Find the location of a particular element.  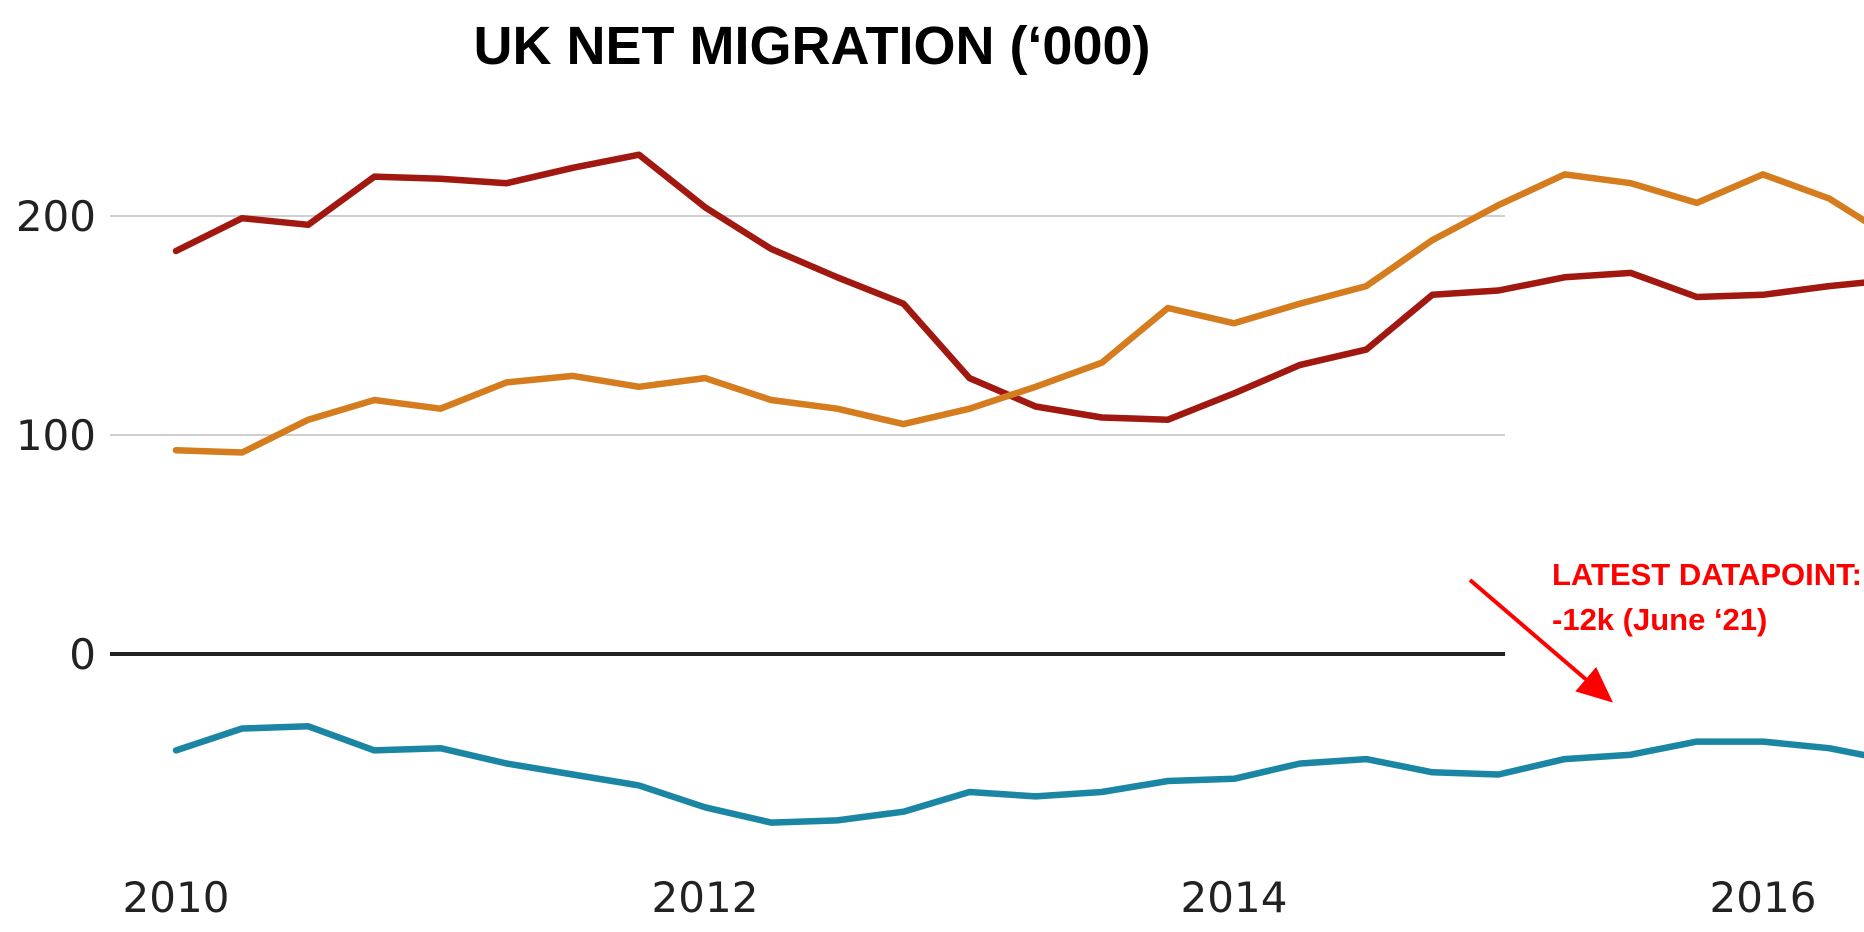

annotation-arrow is located at coordinates (1541, 640).